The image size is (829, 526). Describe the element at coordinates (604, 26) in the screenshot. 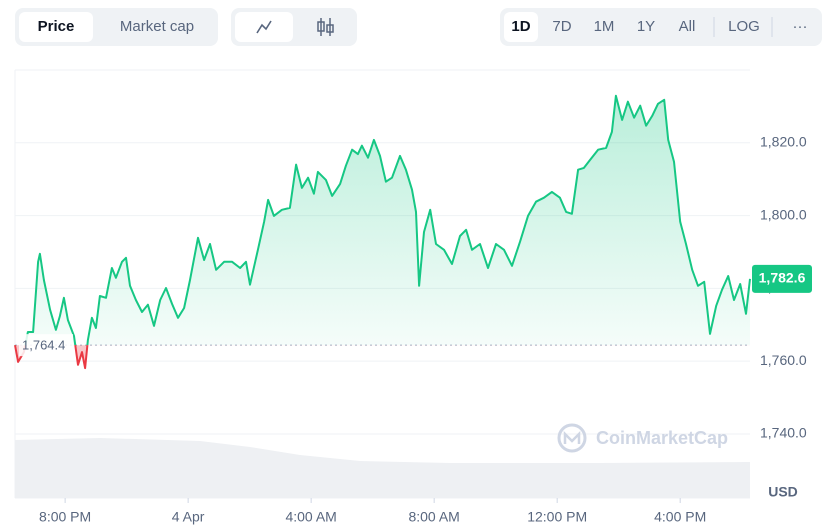

I see `range-button: 1M` at that location.